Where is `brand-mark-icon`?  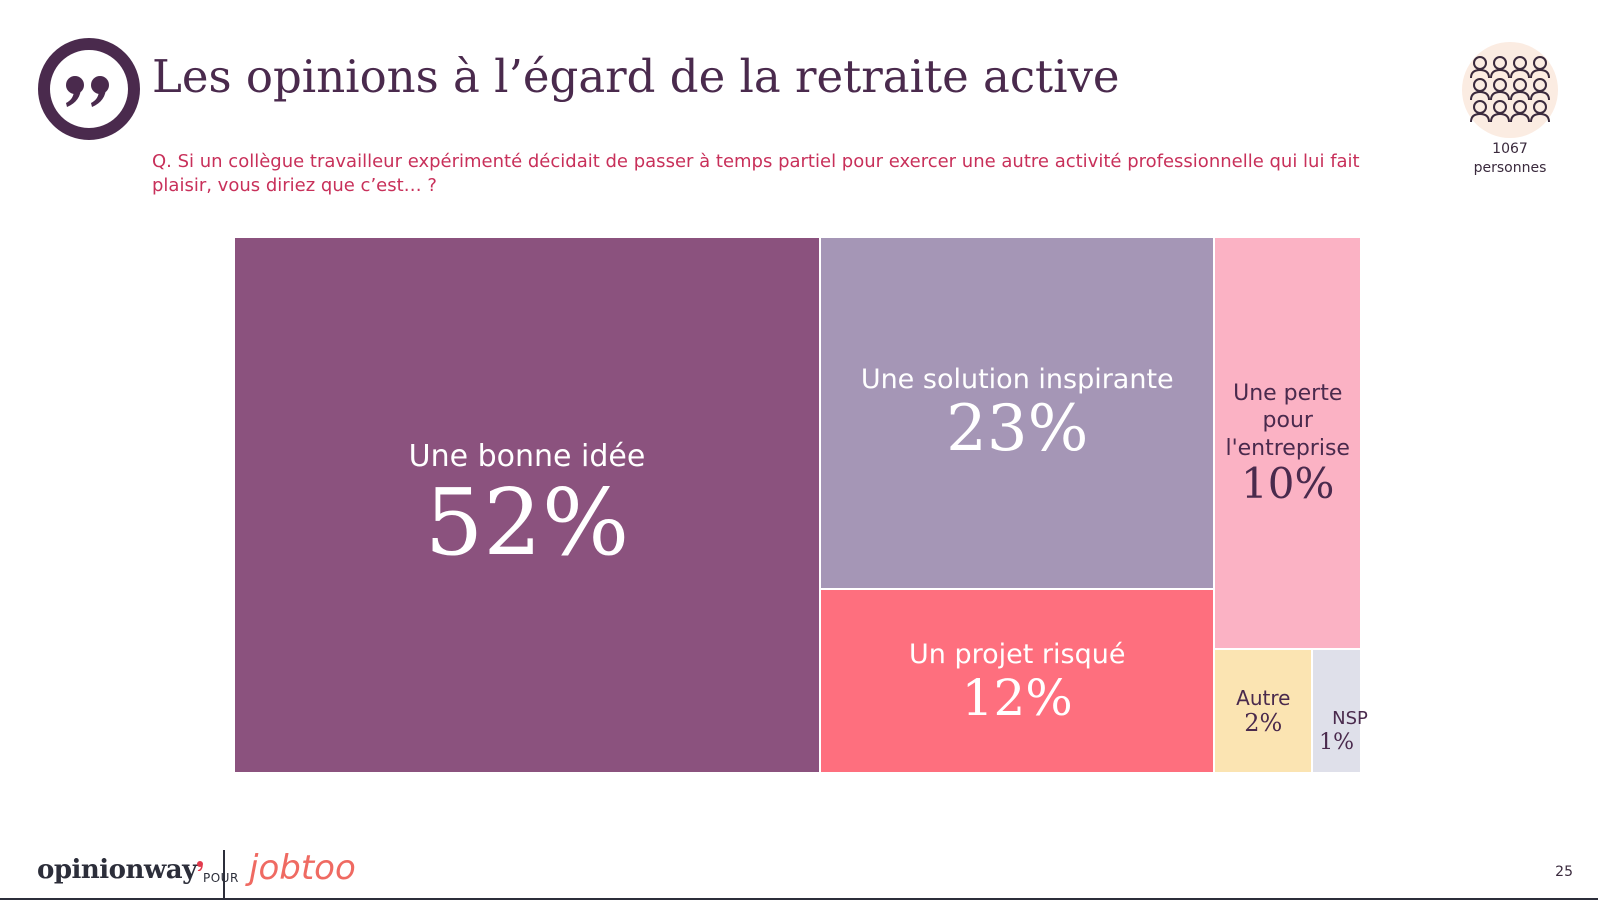
brand-mark-icon is located at coordinates (200, 866).